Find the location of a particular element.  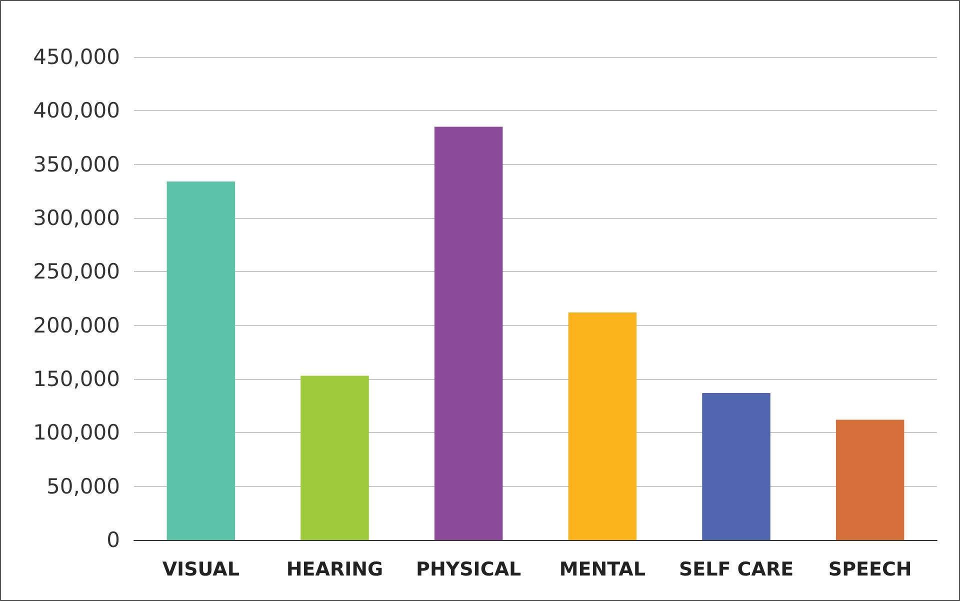

x-tick-label: PHYSICAL is located at coordinates (469, 569).